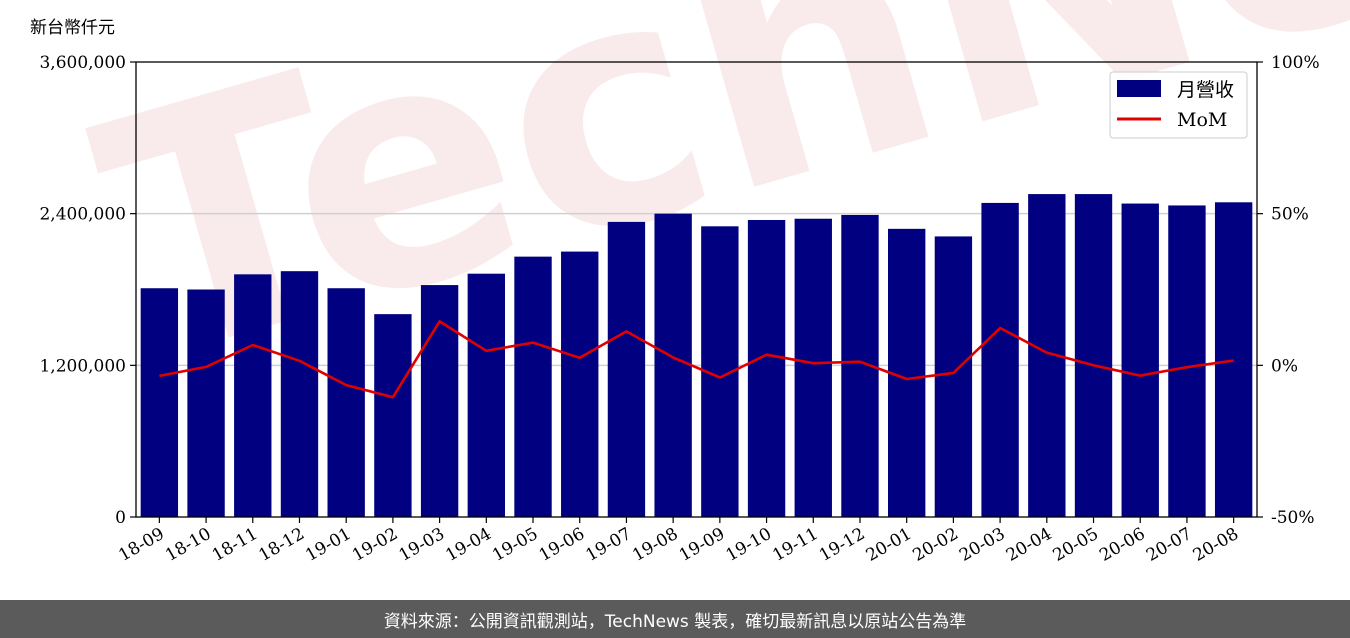 The width and height of the screenshot is (1350, 638). Describe the element at coordinates (235, 545) in the screenshot. I see `x-tick-label: 18-11` at that location.